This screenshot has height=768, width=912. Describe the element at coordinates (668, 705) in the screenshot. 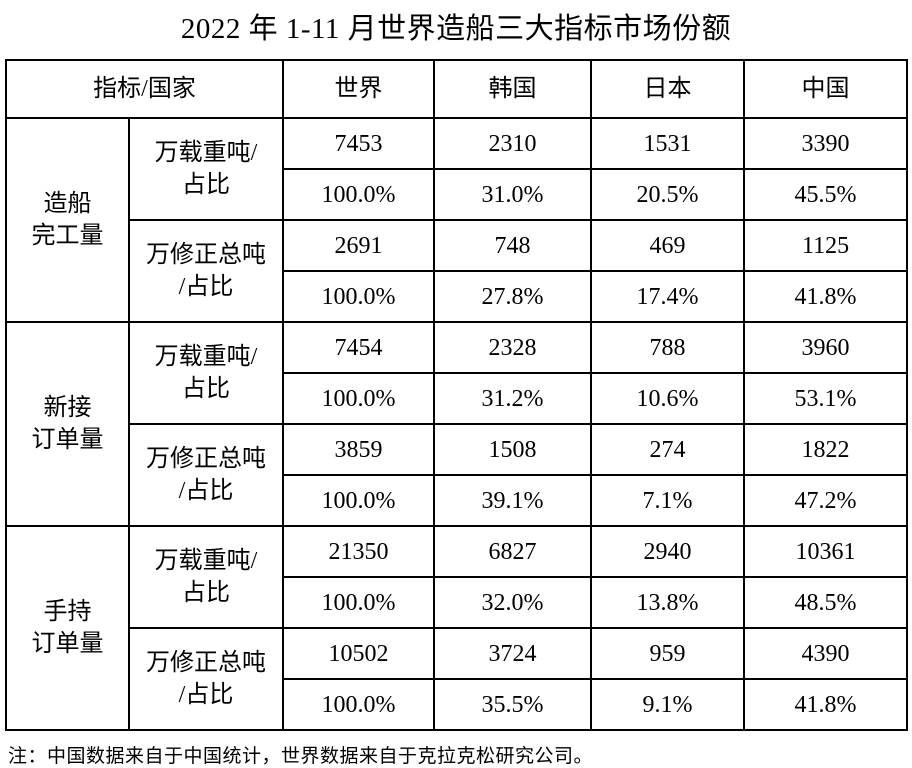

I see `share-cell: 9.1%` at that location.